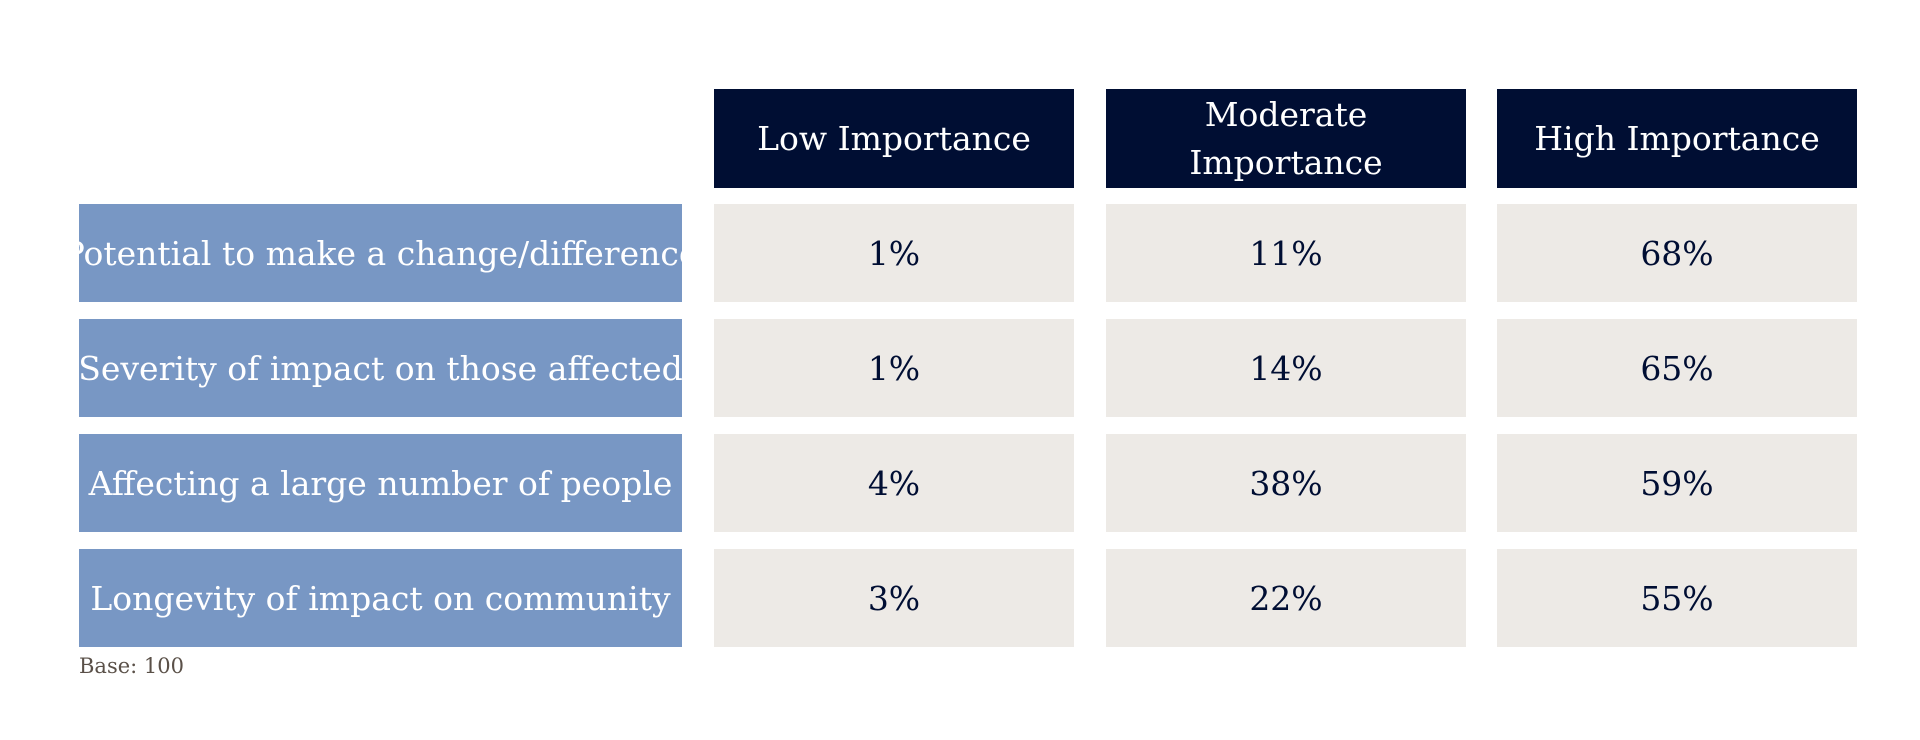 Image resolution: width=1920 pixels, height=740 pixels. What do you see at coordinates (894, 598) in the screenshot?
I see `value-cell-r4-low-importance: 3%` at bounding box center [894, 598].